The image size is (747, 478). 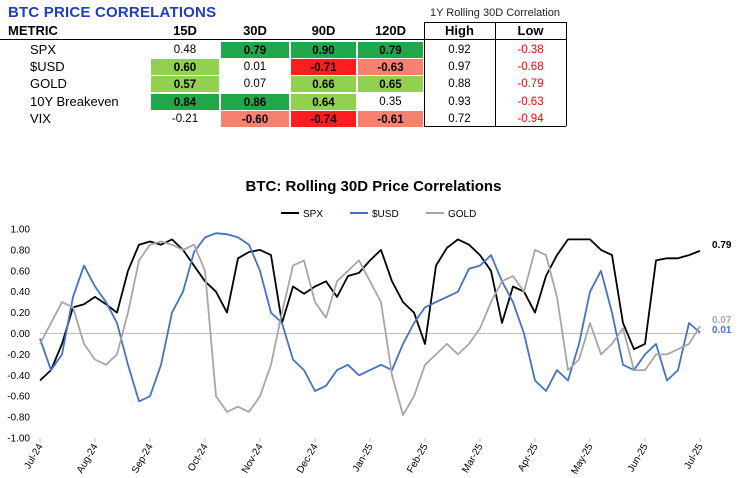 What do you see at coordinates (255, 30) in the screenshot?
I see `header-30d: 30D` at bounding box center [255, 30].